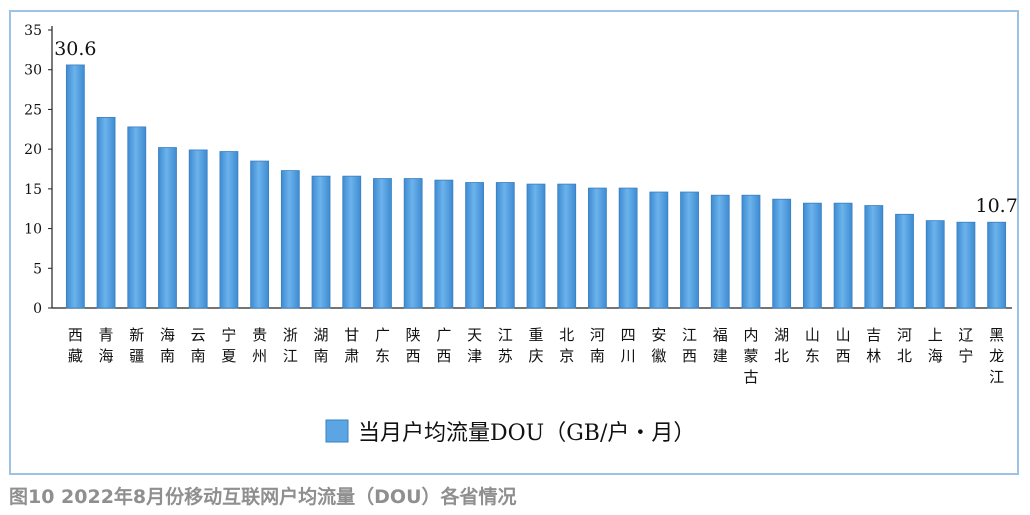 The width and height of the screenshot is (1030, 515). What do you see at coordinates (37, 269) in the screenshot?
I see `y-tick-label: 5` at bounding box center [37, 269].